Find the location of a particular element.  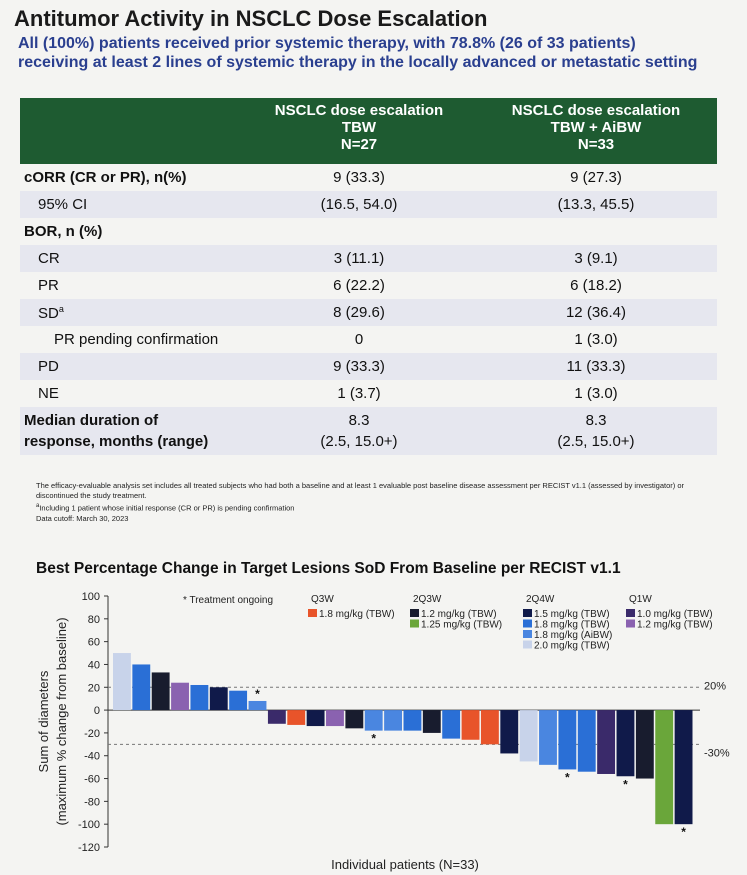

y-tick-label: 20 is located at coordinates (94, 688).